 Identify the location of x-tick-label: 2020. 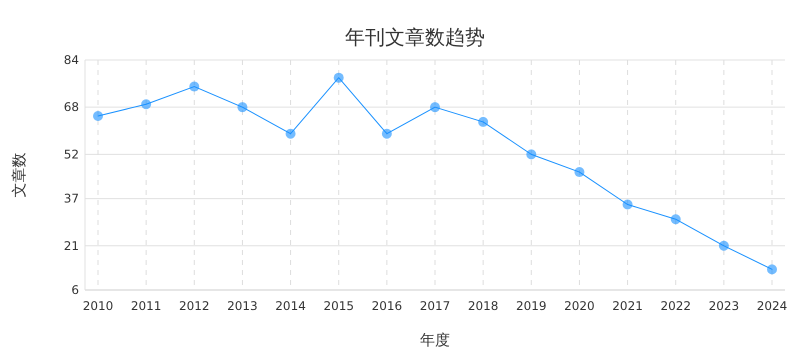
(579, 306).